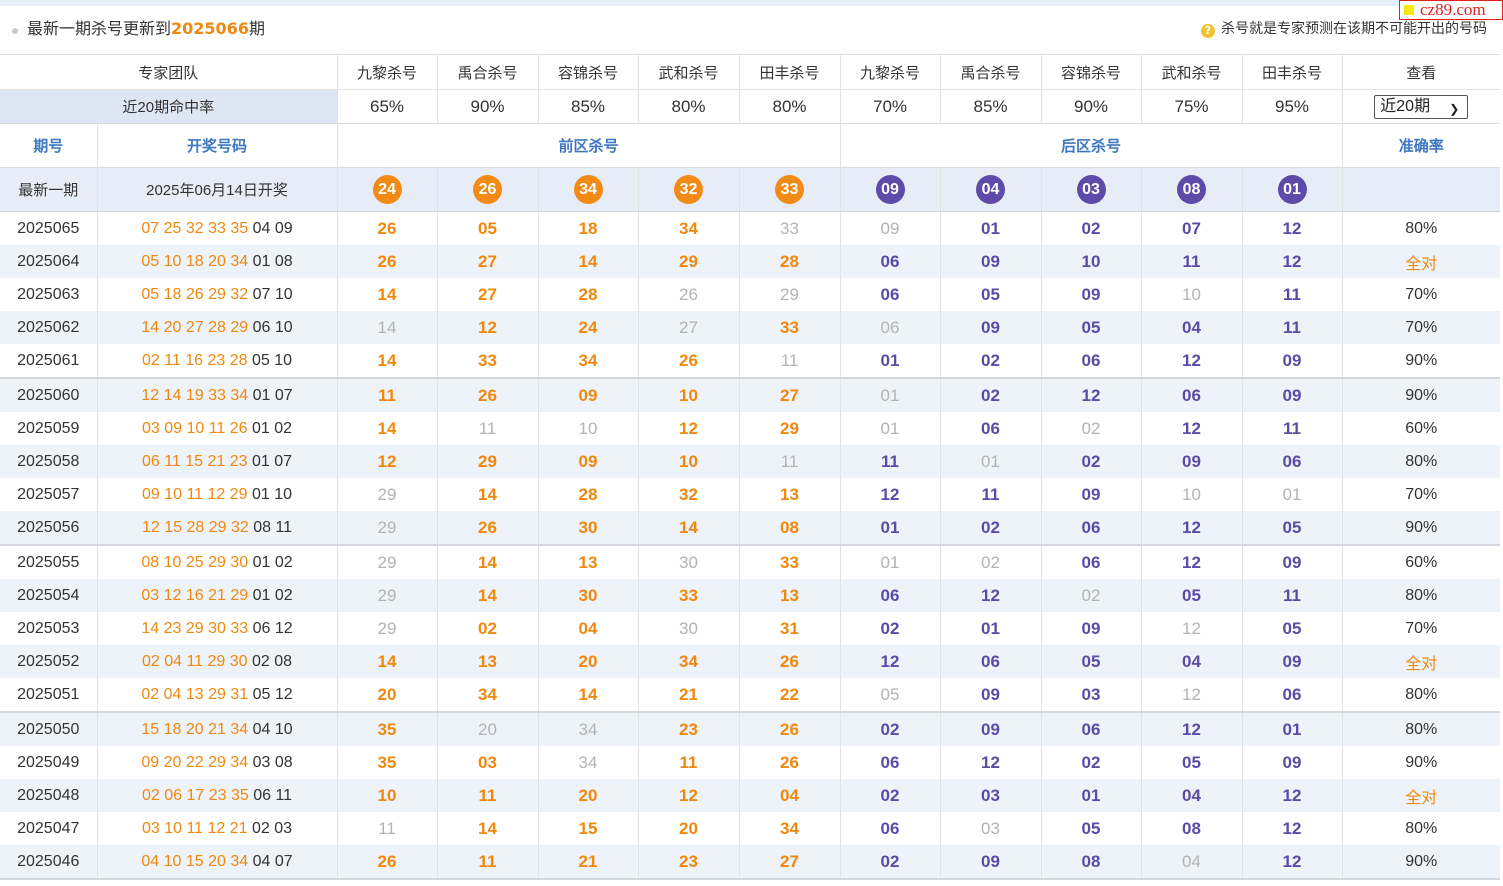 The height and width of the screenshot is (886, 1503). I want to click on question-circle-icon: ?, so click(1208, 31).